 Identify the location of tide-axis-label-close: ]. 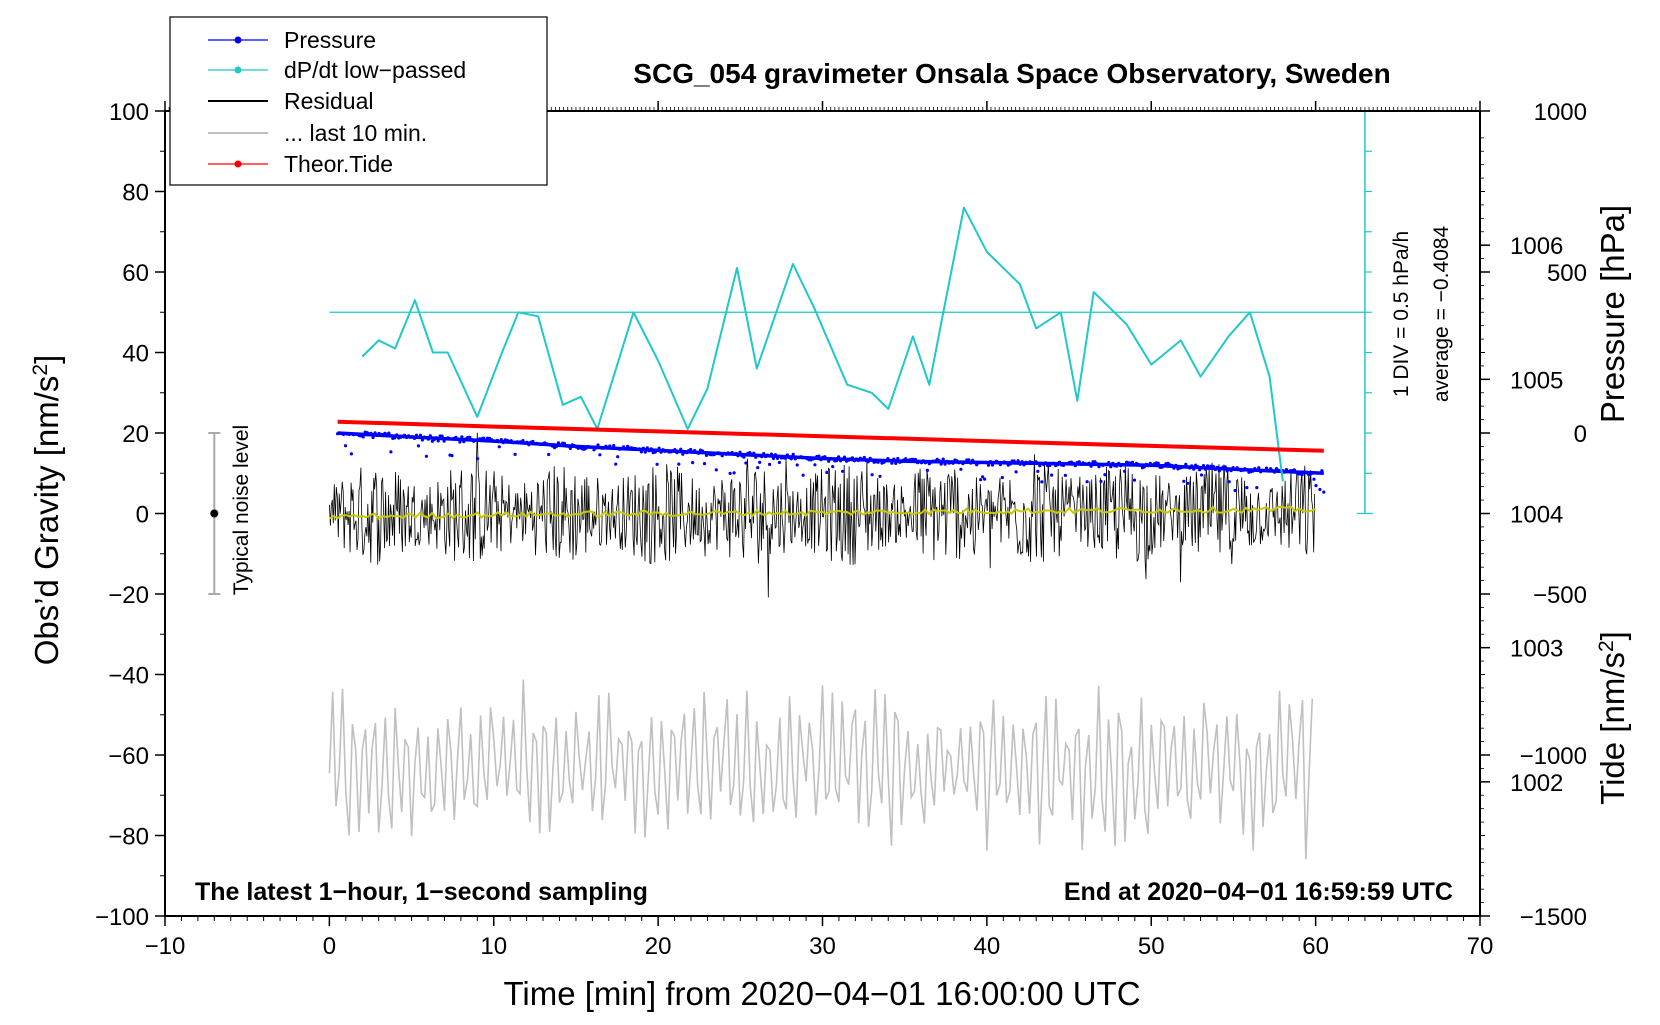
(1612, 635).